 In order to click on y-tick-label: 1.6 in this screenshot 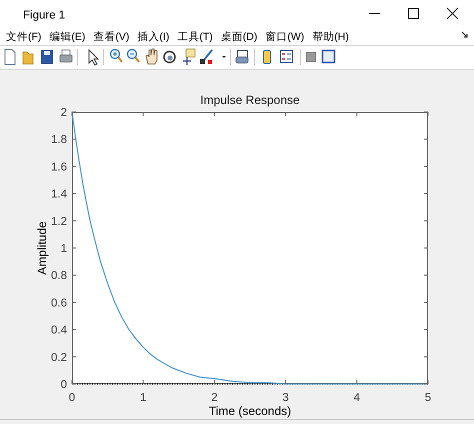, I will do `click(59, 167)`.